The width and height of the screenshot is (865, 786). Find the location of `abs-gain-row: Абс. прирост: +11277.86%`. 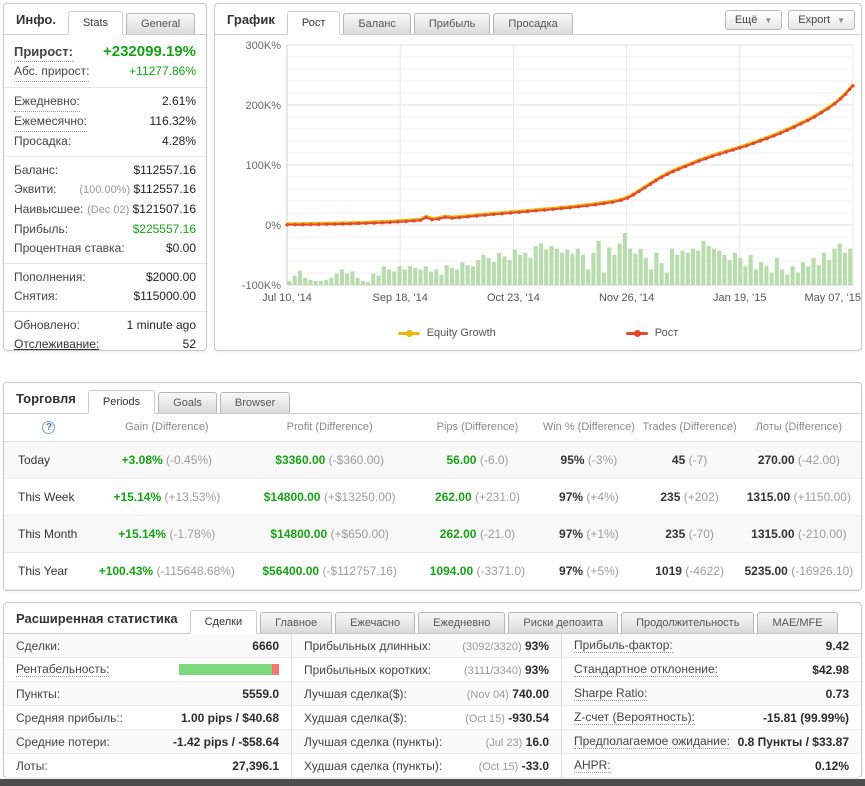

abs-gain-row: Абс. прирост: +11277.86% is located at coordinates (105, 72).